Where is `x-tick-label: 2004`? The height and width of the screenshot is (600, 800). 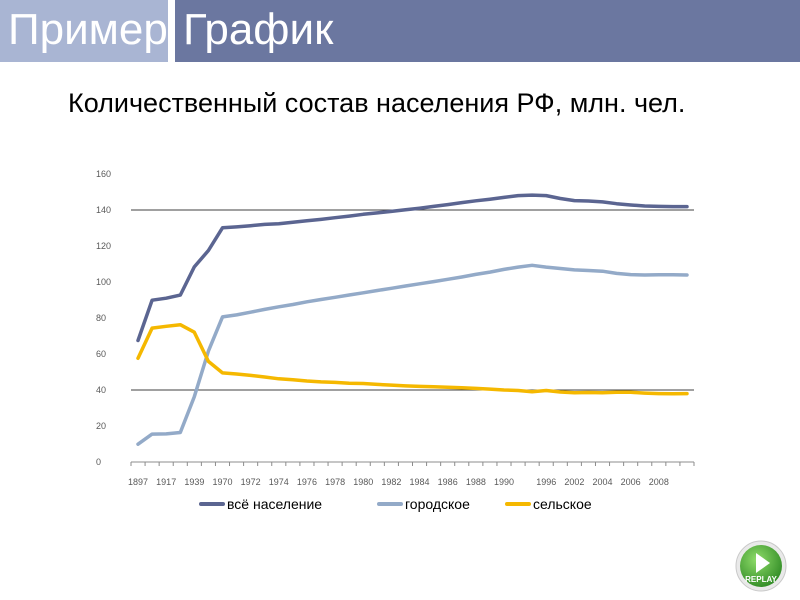
x-tick-label: 2004 is located at coordinates (602, 482).